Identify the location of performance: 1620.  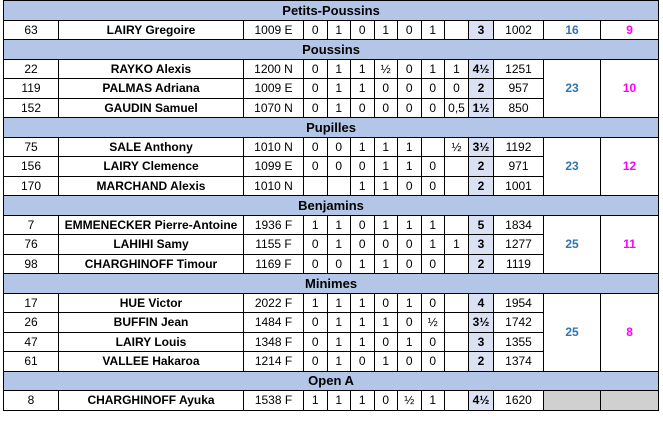
(518, 400).